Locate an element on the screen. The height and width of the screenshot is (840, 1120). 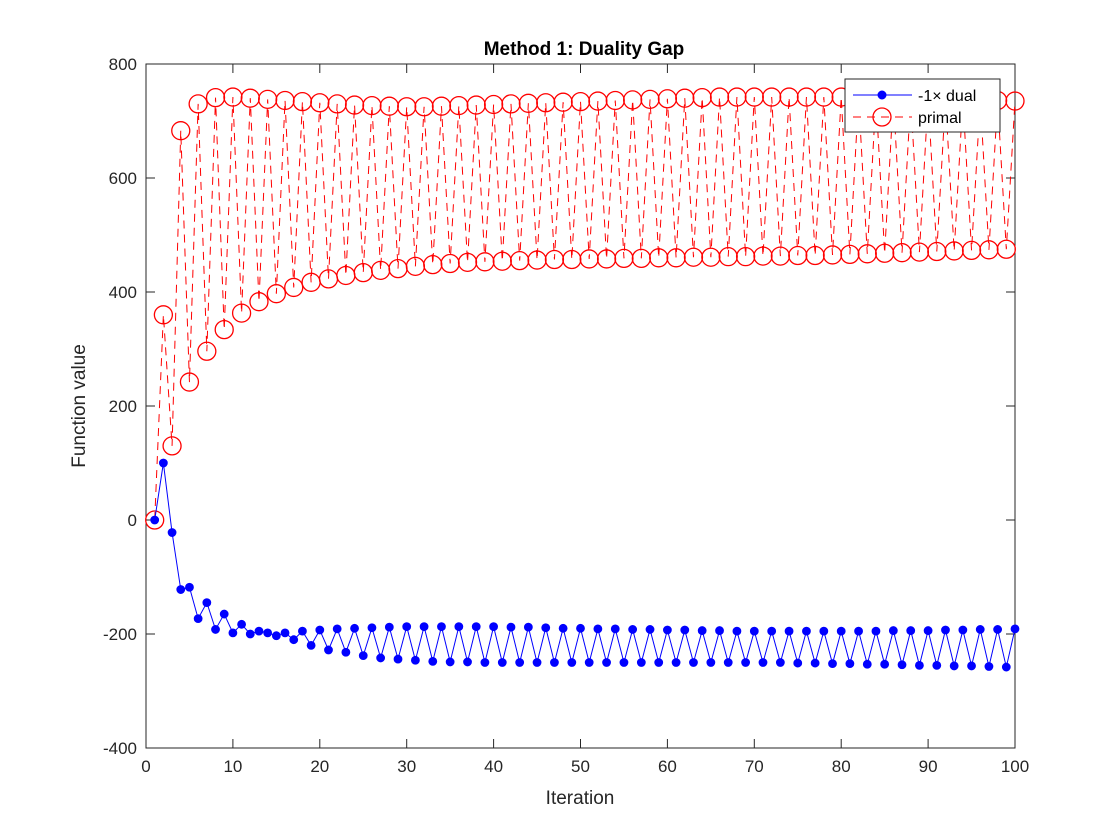
x-tick-label: 90 is located at coordinates (928, 766).